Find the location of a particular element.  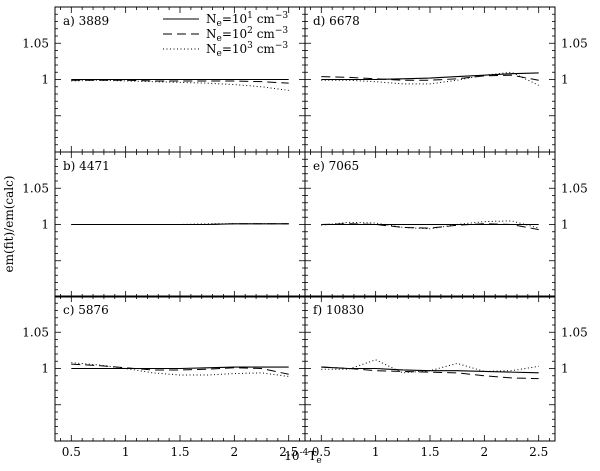

panel: 1.05 1 d) 6678 is located at coordinates (446, 79).